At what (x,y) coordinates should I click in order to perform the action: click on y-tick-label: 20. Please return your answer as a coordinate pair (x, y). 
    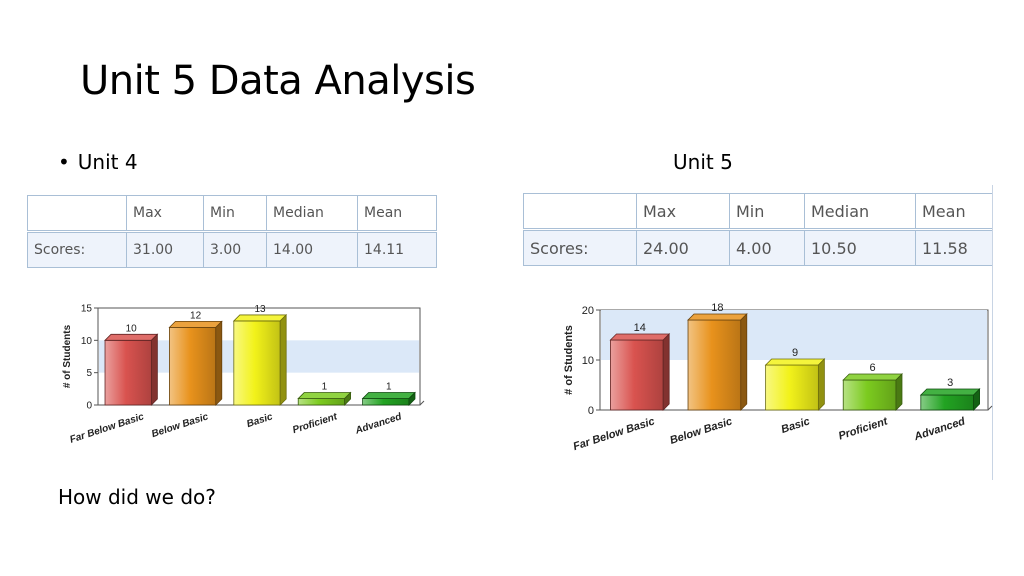
    Looking at the image, I should click on (588, 311).